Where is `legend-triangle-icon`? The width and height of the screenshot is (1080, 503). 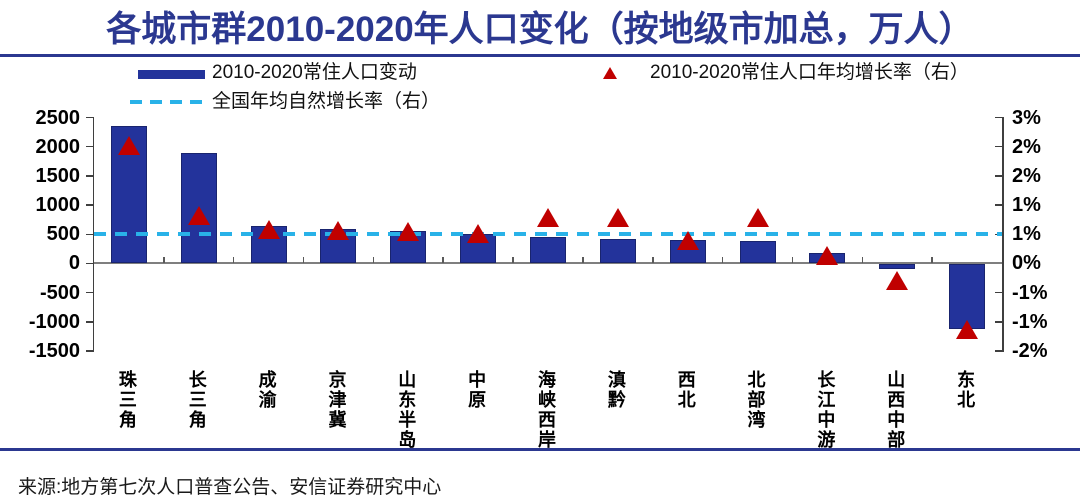 legend-triangle-icon is located at coordinates (610, 73).